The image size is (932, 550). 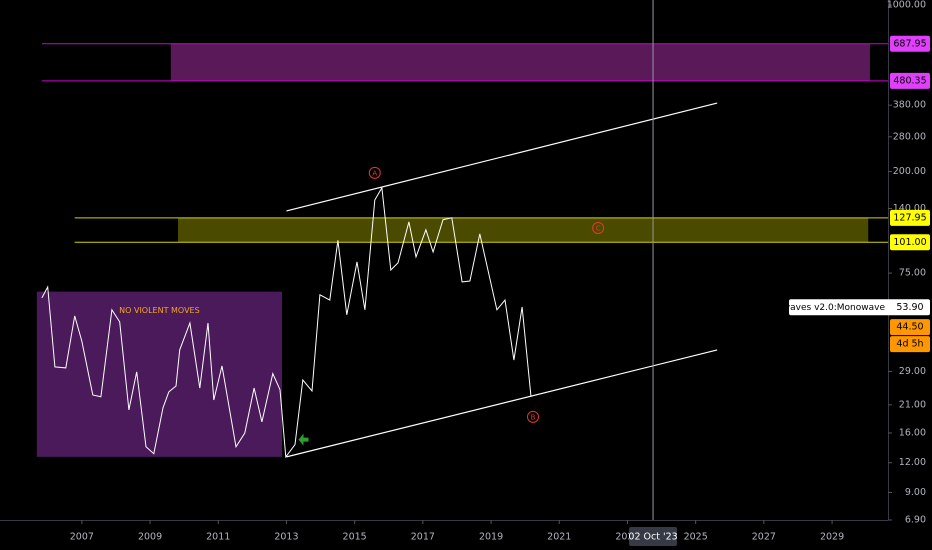 I want to click on y-tick-label: 75.00, so click(x=912, y=273).